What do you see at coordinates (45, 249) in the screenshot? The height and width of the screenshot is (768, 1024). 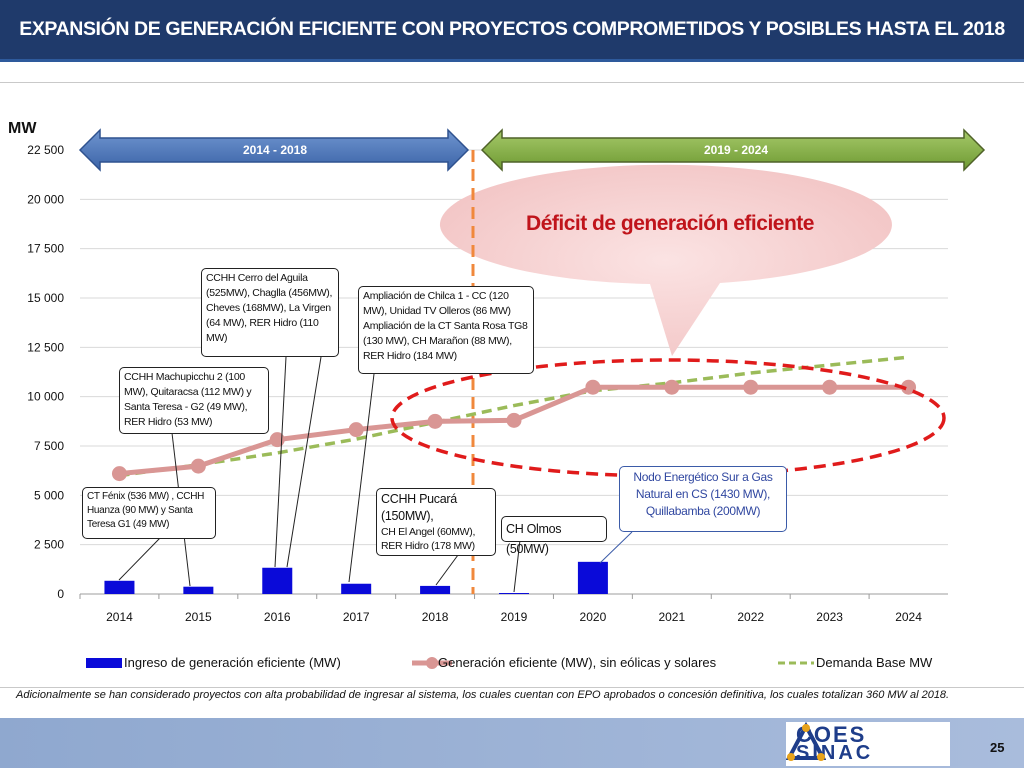 I see `y-tick-label: 17 500` at bounding box center [45, 249].